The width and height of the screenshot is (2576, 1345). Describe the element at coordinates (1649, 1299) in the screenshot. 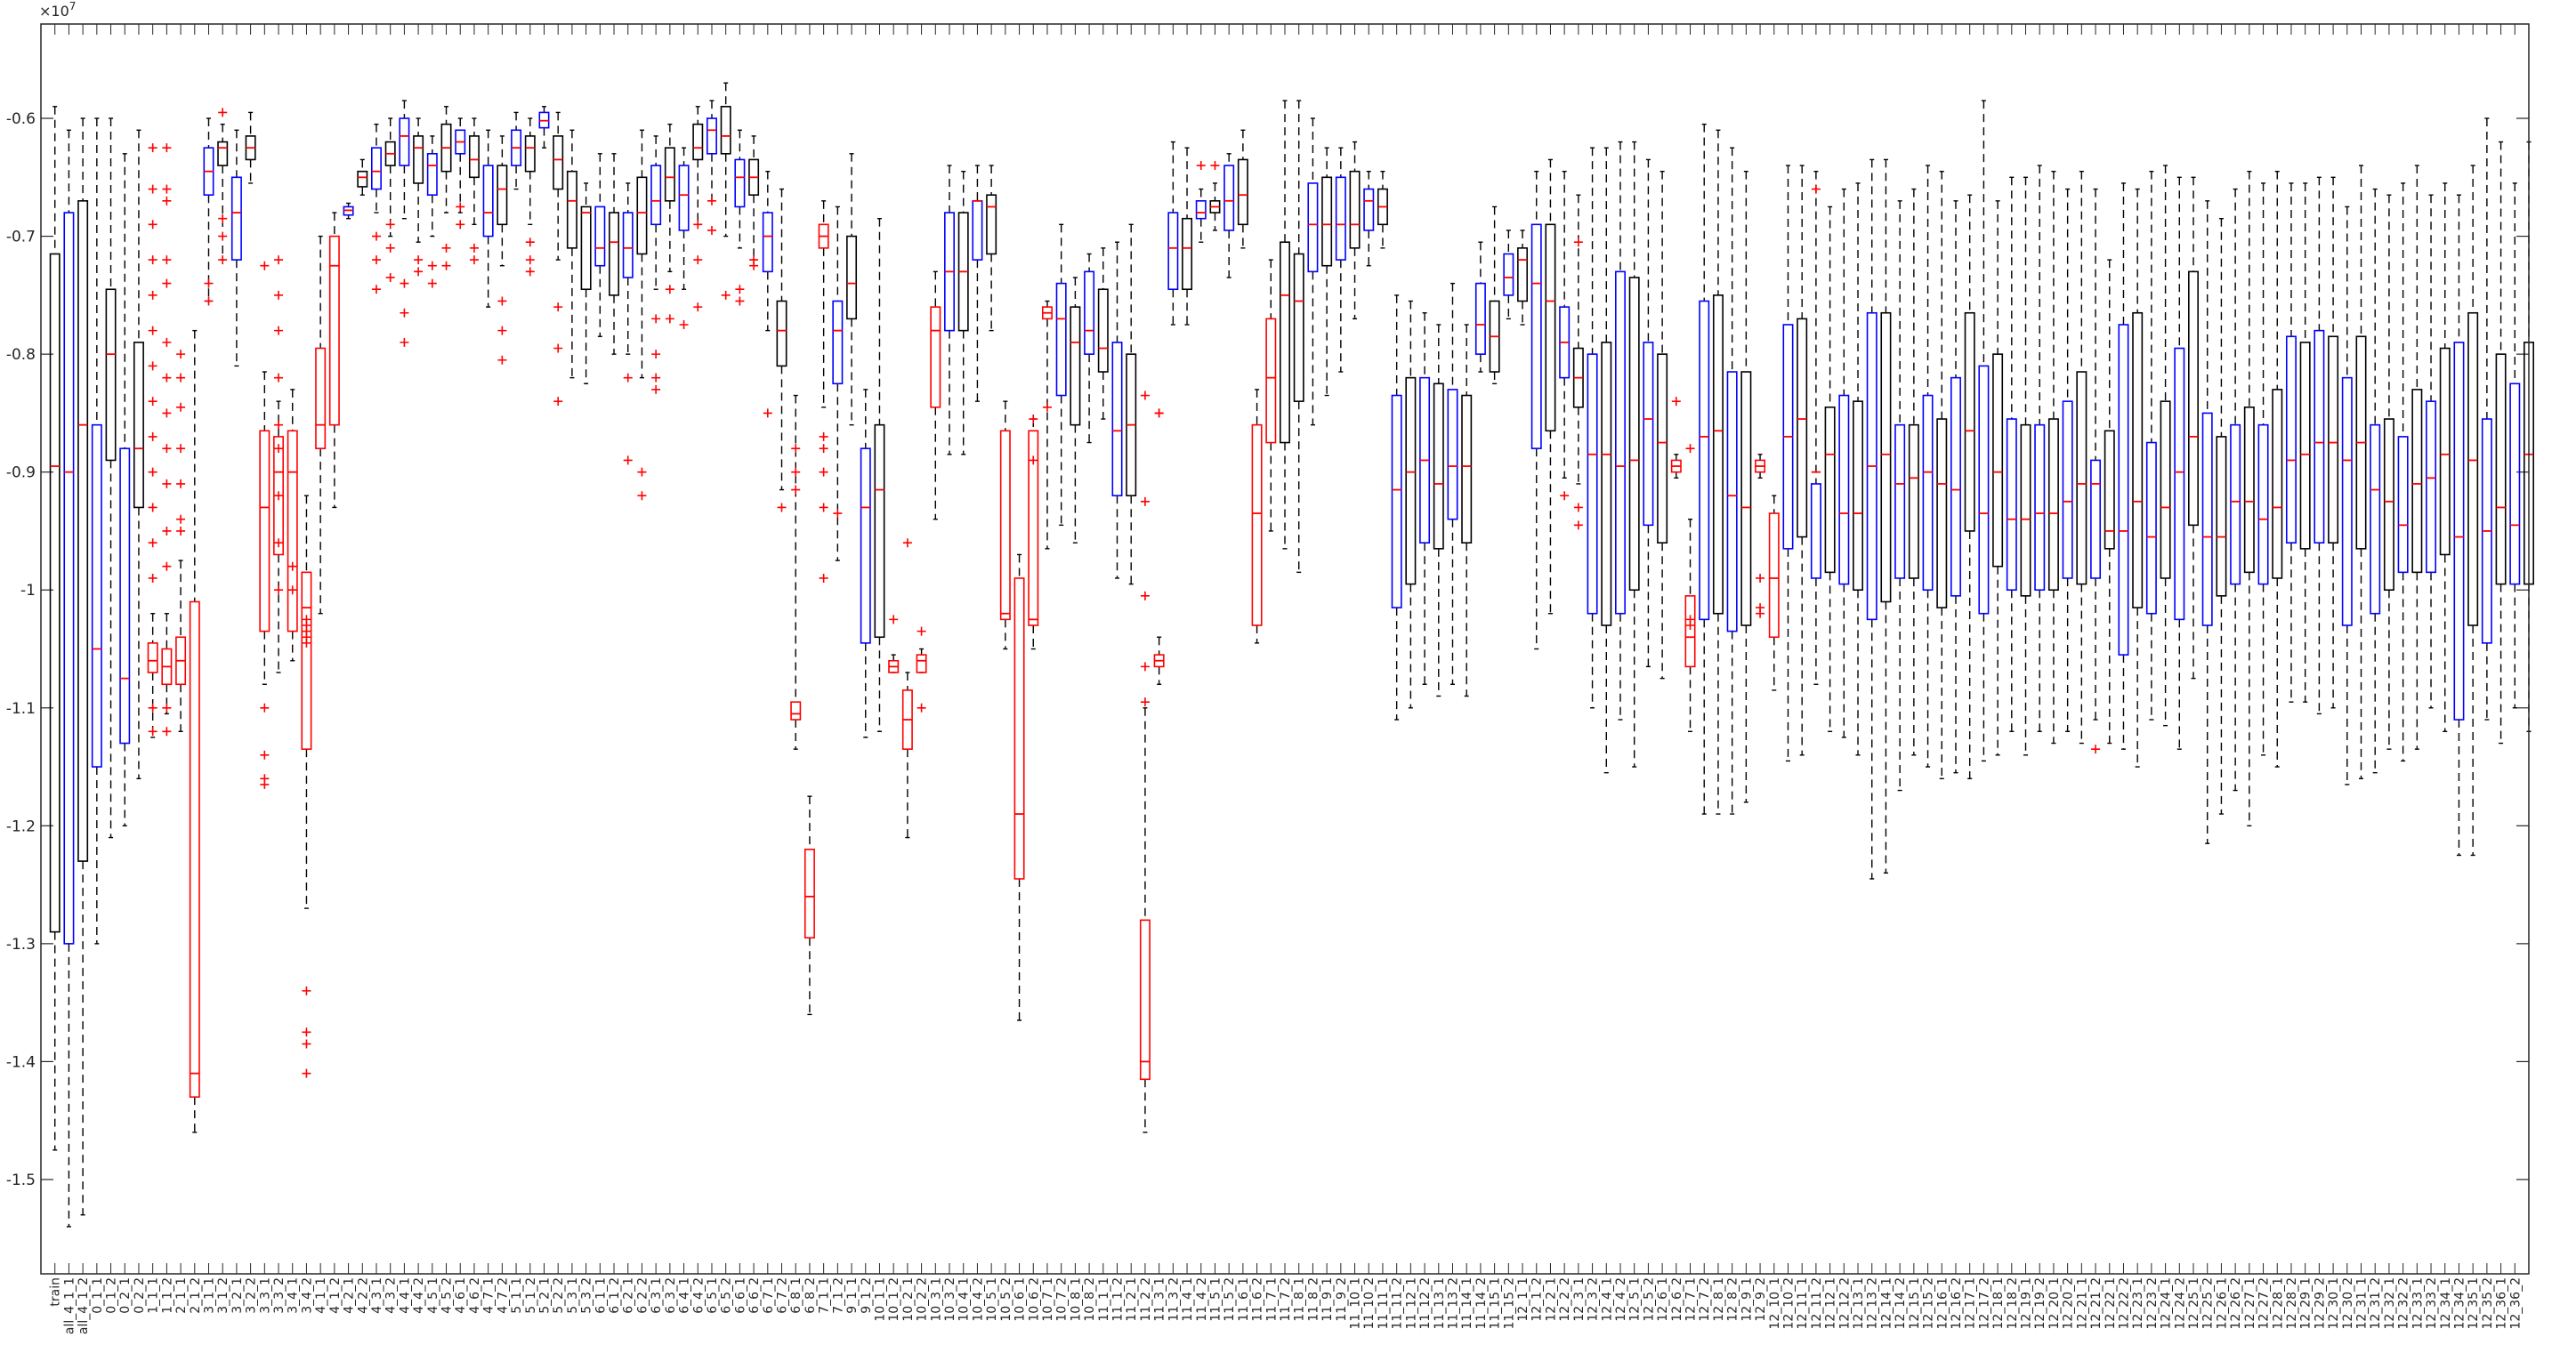

I see `x-tick-label: 12_5_2` at that location.